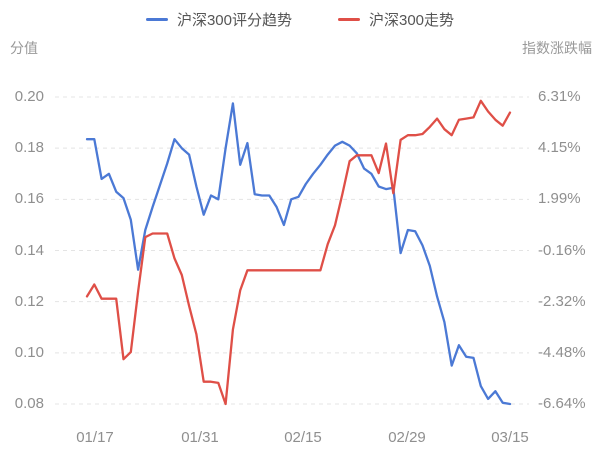 Image resolution: width=600 pixels, height=461 pixels. What do you see at coordinates (29, 301) in the screenshot?
I see `y-axis-left-tick: 0.12` at bounding box center [29, 301].